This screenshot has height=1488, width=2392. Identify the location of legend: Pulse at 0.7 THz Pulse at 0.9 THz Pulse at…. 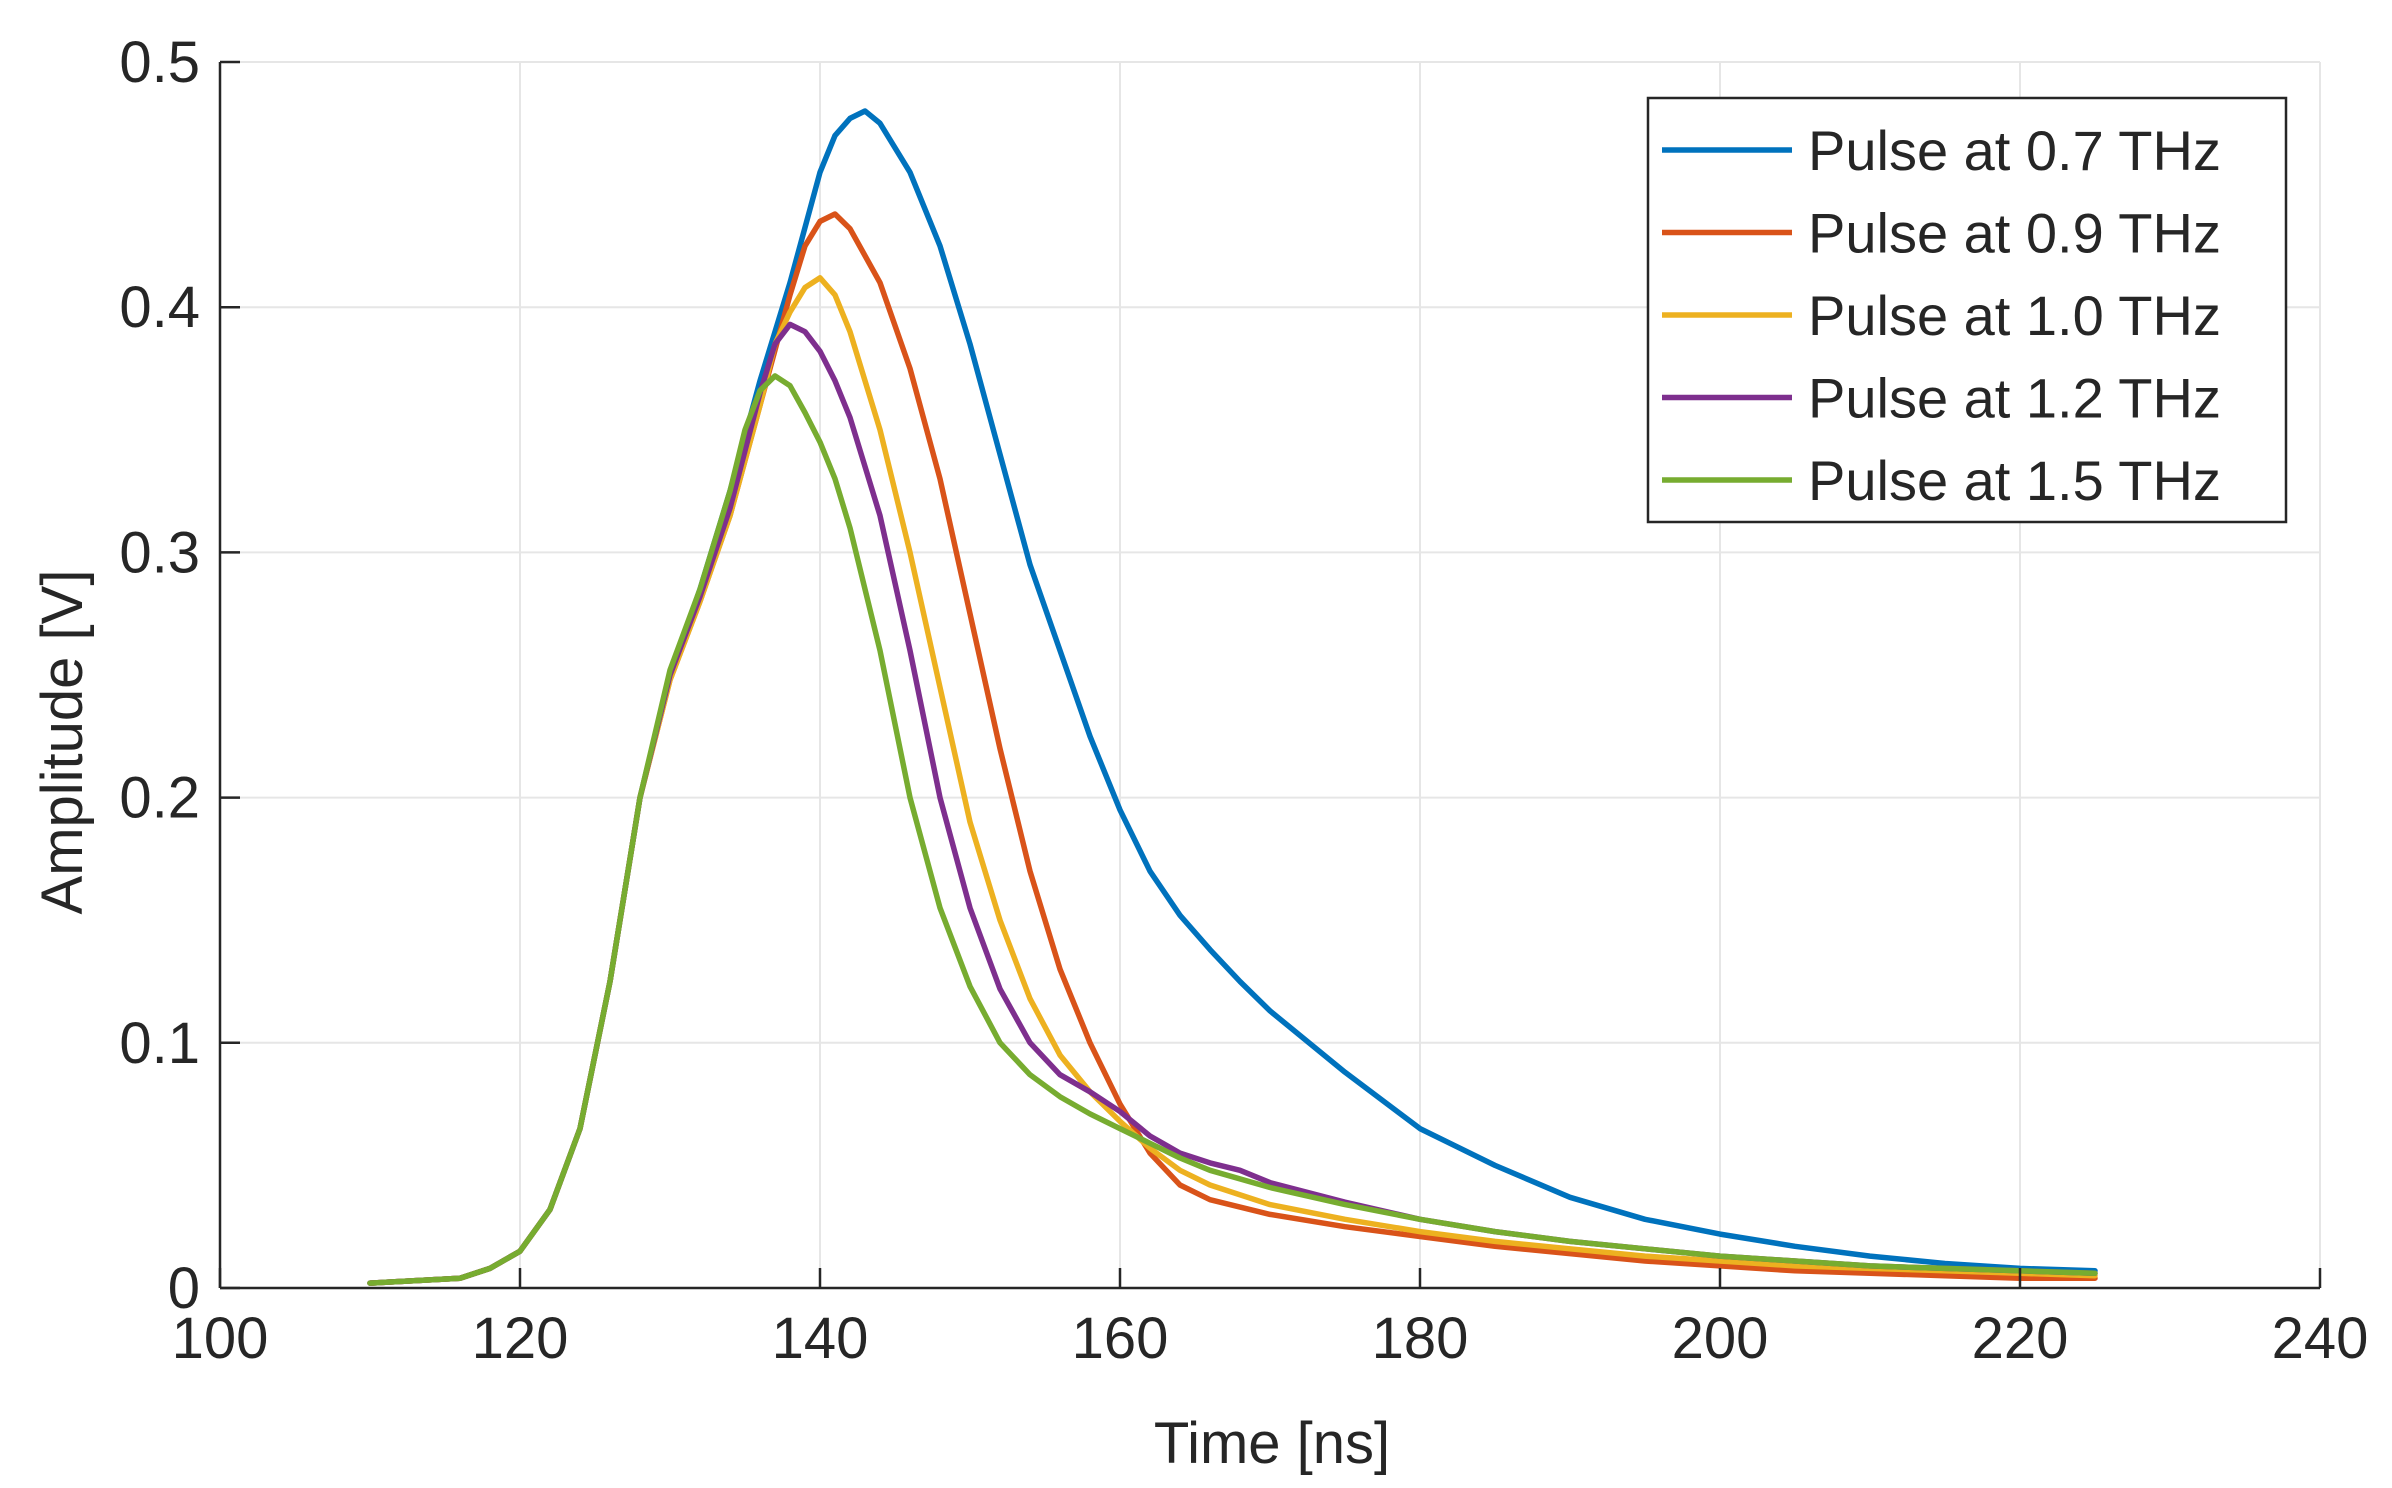
(1967, 310).